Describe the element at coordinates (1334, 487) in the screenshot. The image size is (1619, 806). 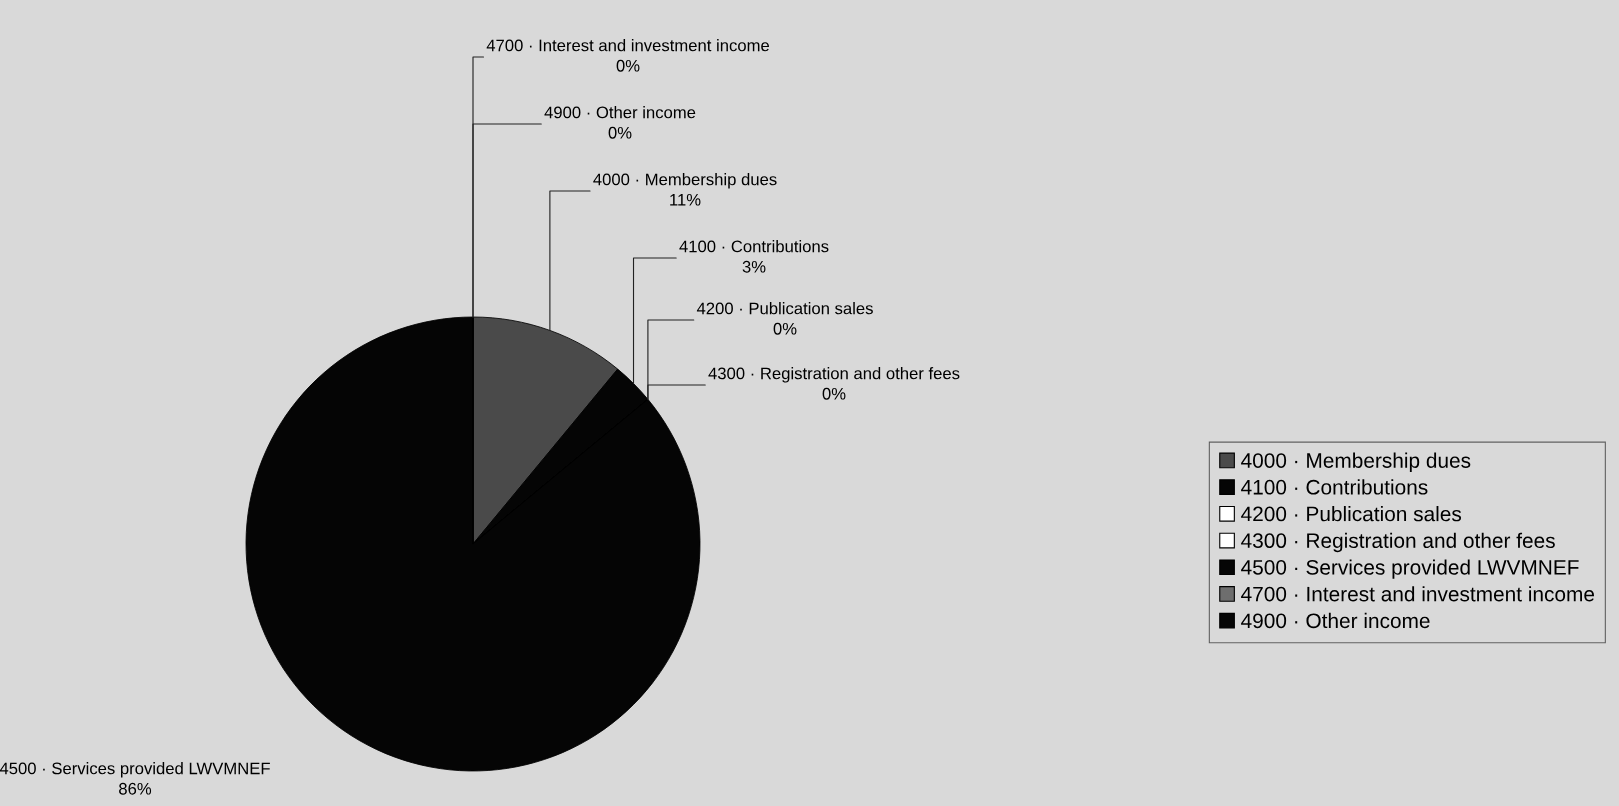
I see `legend-label: 4100 · Contributions` at that location.